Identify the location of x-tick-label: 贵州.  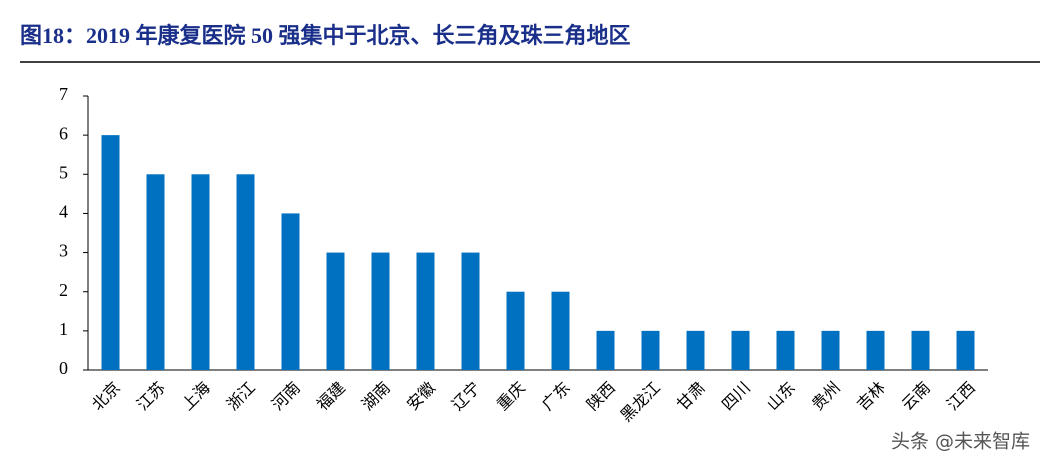
(826, 396).